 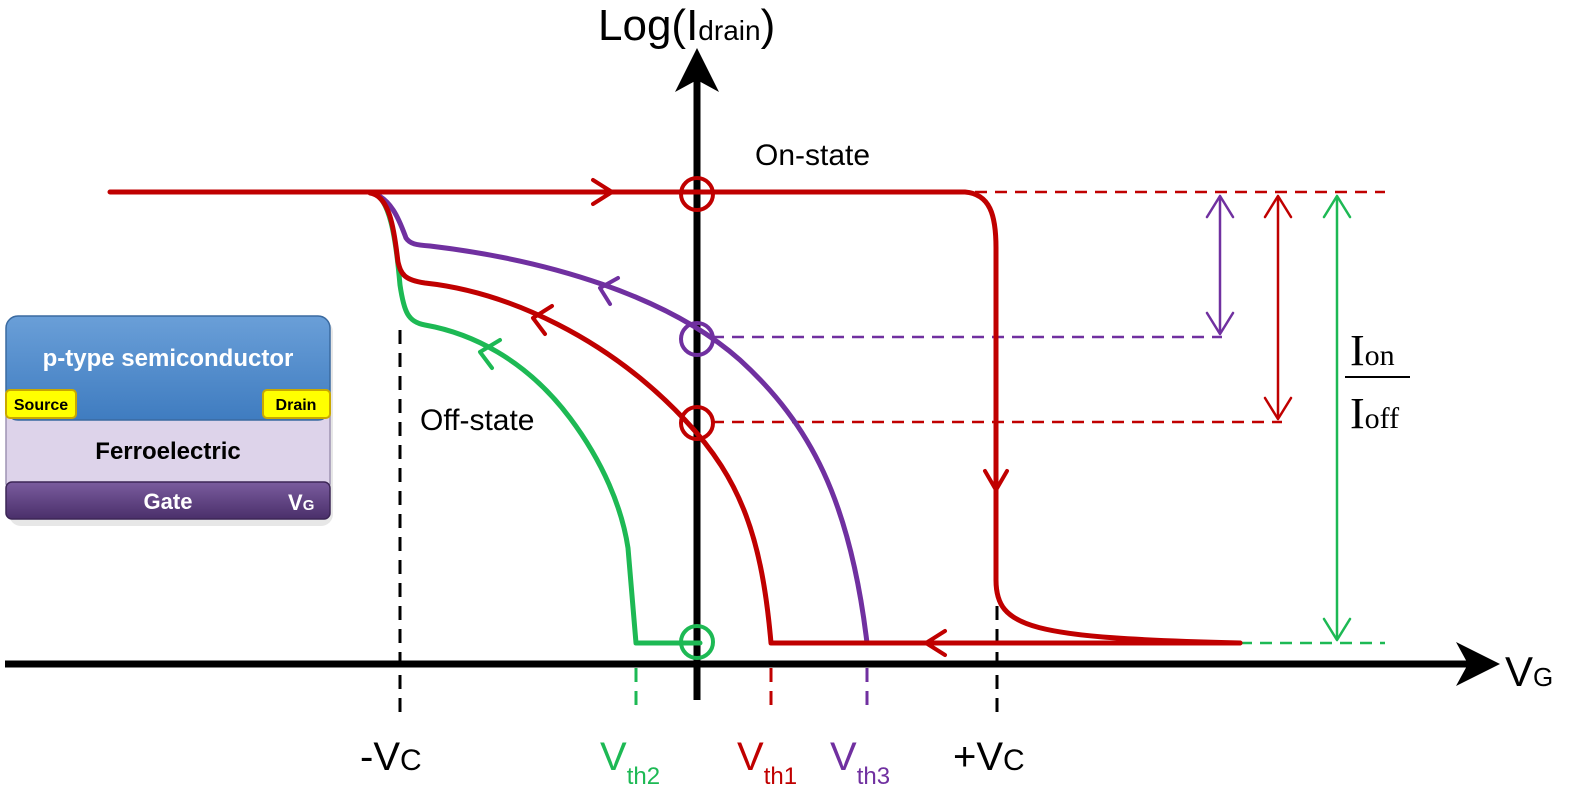 What do you see at coordinates (1337, 629) in the screenshot?
I see `green-ratio-head-bottom-icon` at bounding box center [1337, 629].